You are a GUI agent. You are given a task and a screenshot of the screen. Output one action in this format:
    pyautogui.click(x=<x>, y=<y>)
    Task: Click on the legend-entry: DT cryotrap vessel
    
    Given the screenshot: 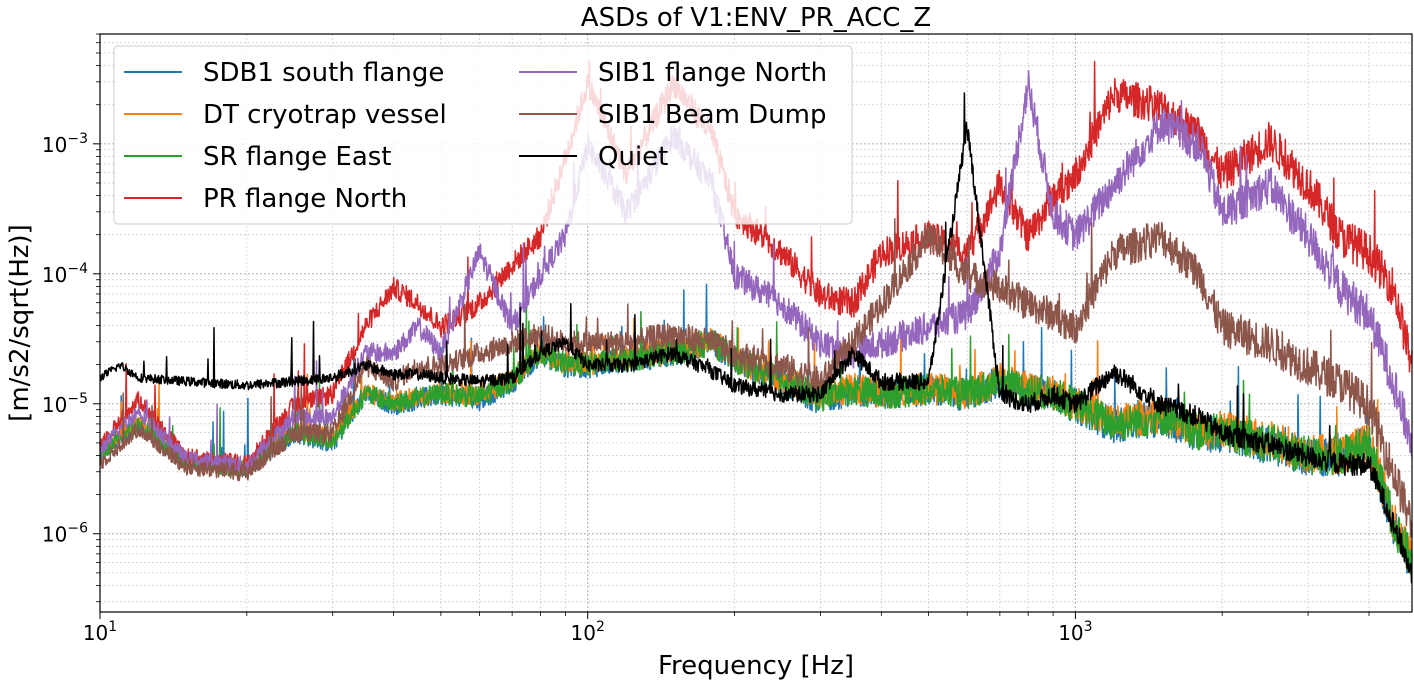 What is the action you would take?
    pyautogui.click(x=325, y=115)
    